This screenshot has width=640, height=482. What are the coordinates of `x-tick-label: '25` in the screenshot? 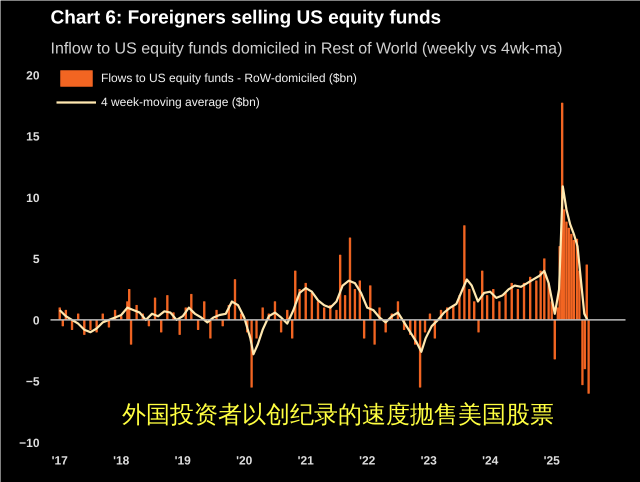 It's located at (552, 461).